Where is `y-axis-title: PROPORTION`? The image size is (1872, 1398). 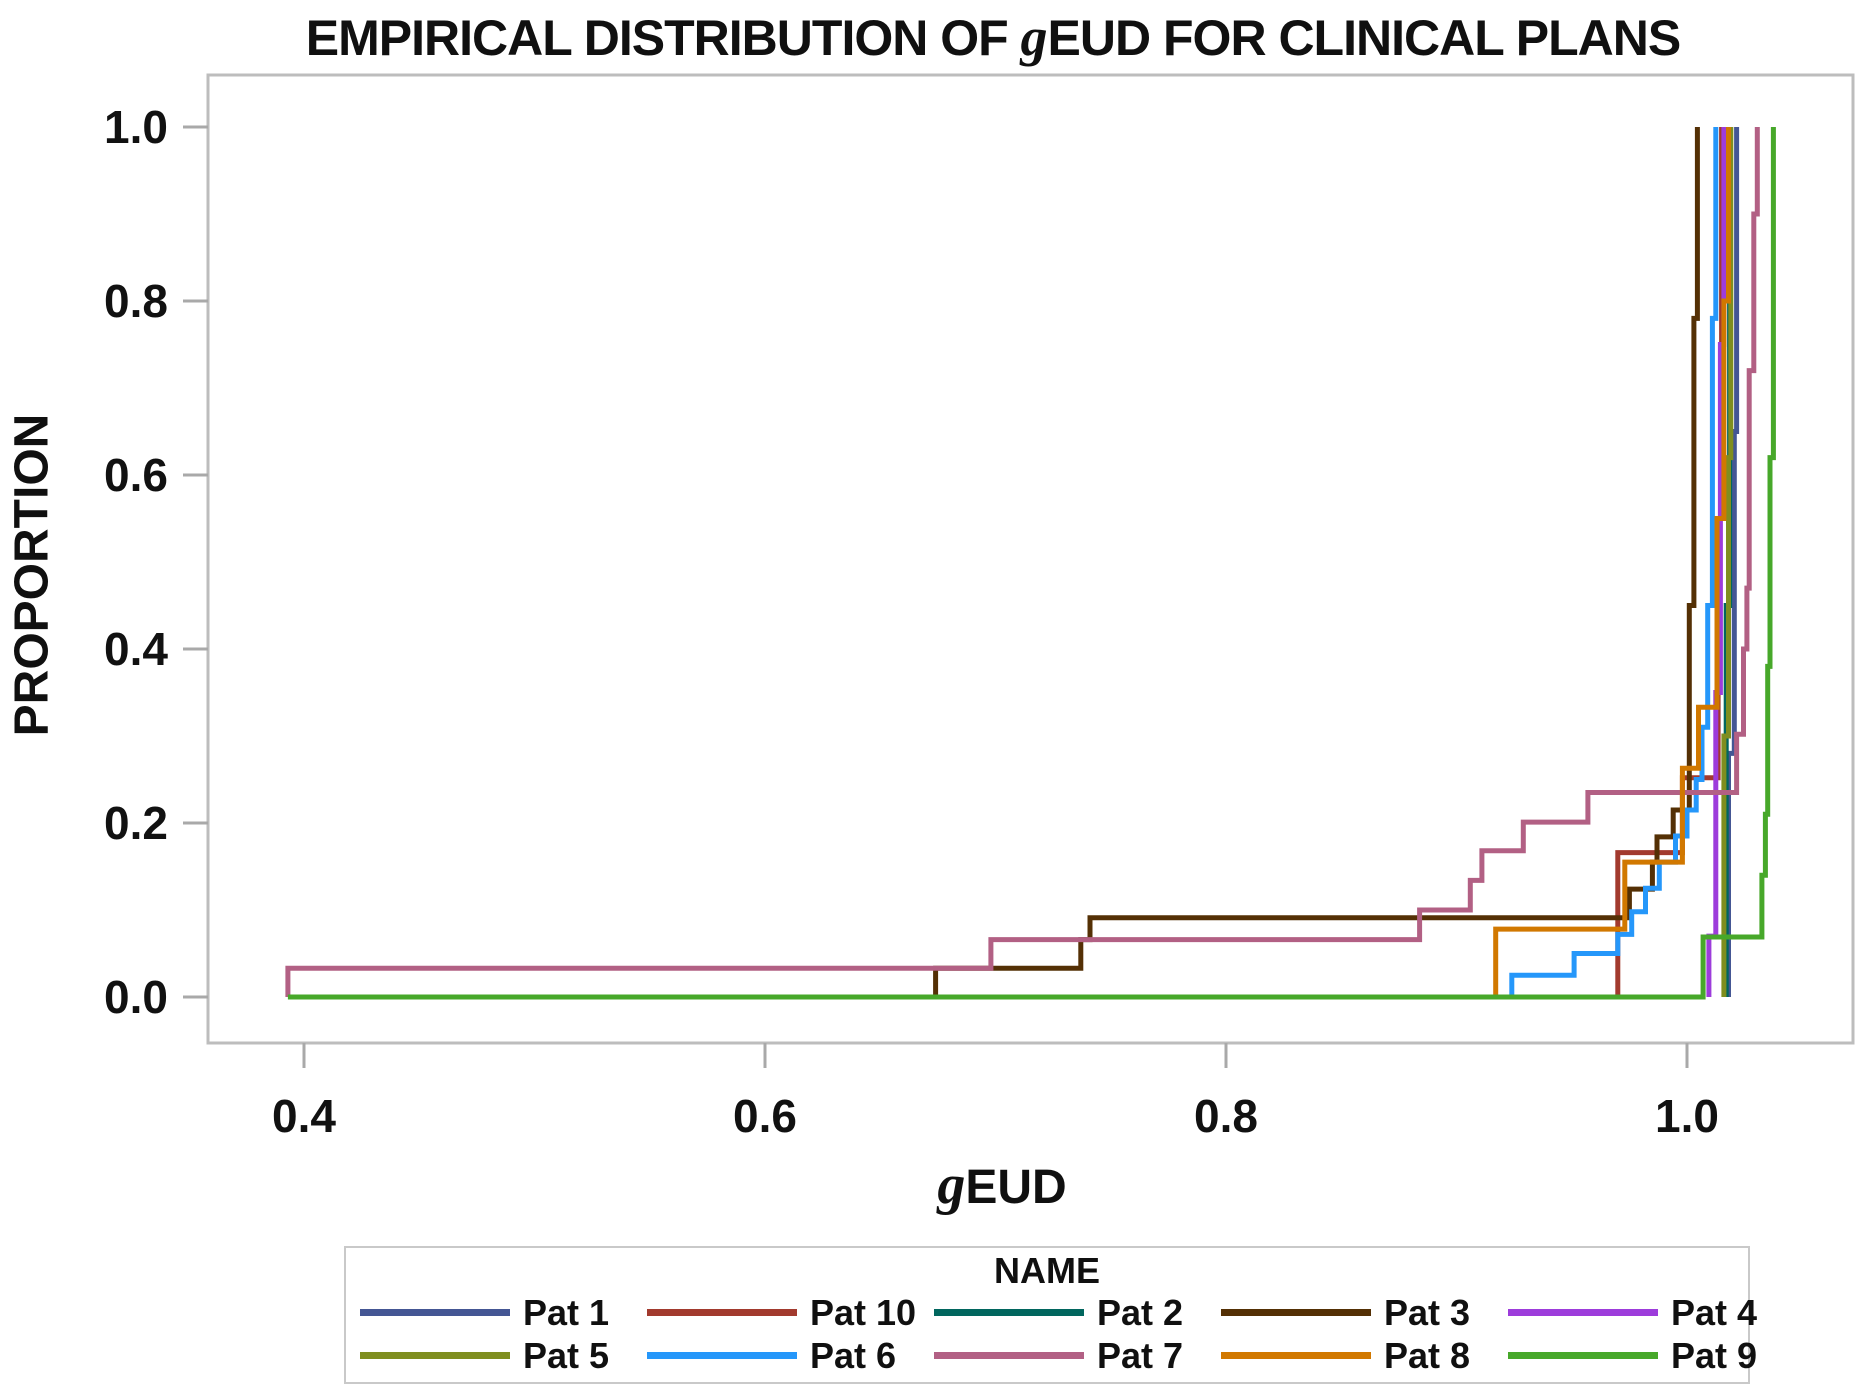
y-axis-title: PROPORTION is located at coordinates (32, 575).